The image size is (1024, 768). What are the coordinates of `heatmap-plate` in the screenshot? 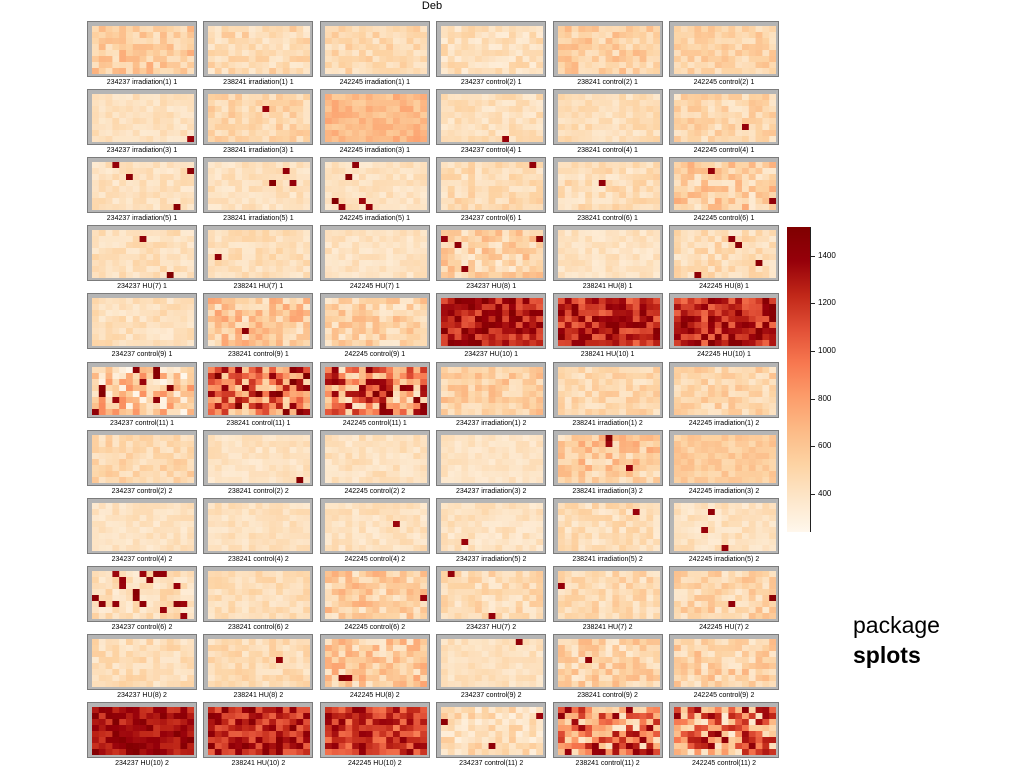 It's located at (608, 118).